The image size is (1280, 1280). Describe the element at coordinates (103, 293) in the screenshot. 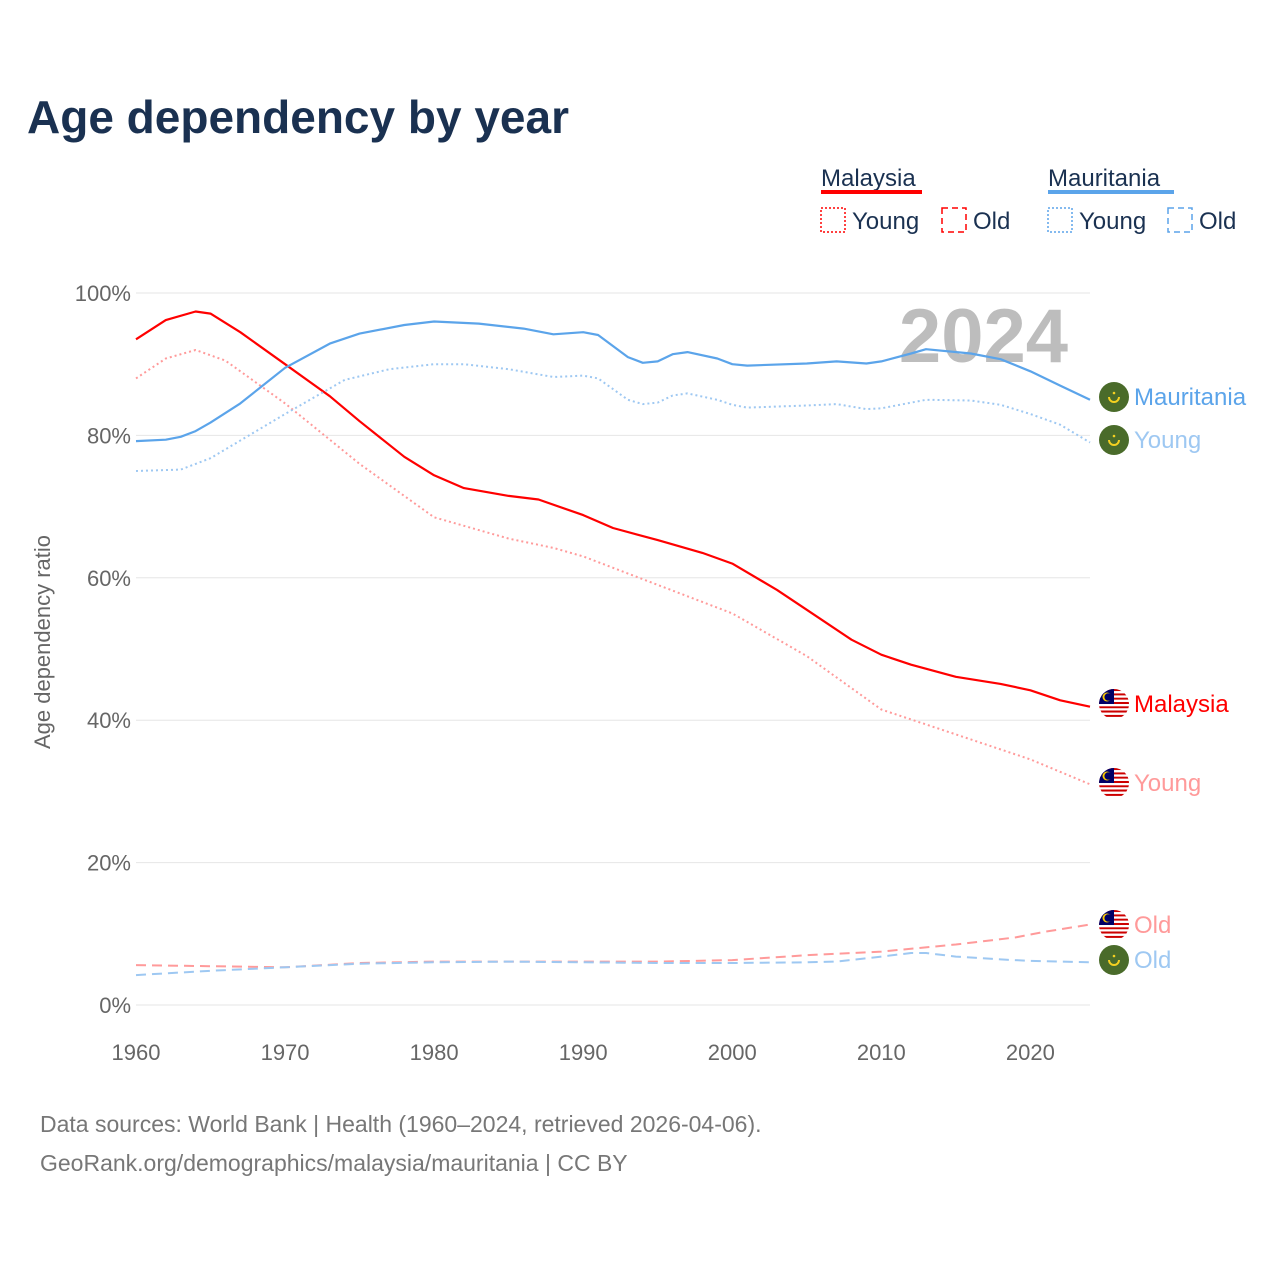

I see `y-tick-label: 100%` at that location.